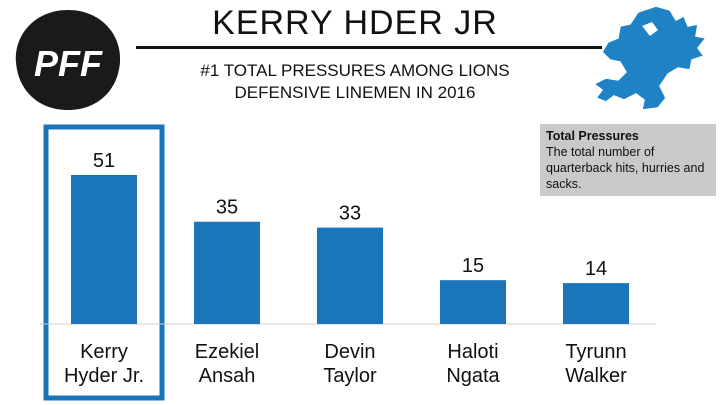 This screenshot has height=405, width=720. I want to click on pff-logo: PFF, so click(68, 60).